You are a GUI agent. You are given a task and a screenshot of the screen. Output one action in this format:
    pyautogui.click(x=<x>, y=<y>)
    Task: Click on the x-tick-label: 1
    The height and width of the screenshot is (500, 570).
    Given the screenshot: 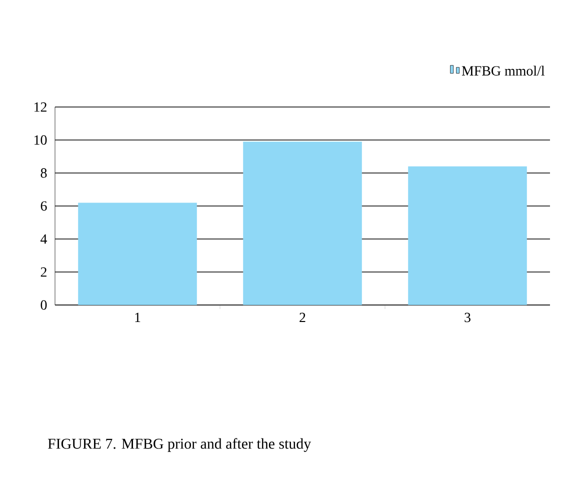 What is the action you would take?
    pyautogui.click(x=137, y=317)
    